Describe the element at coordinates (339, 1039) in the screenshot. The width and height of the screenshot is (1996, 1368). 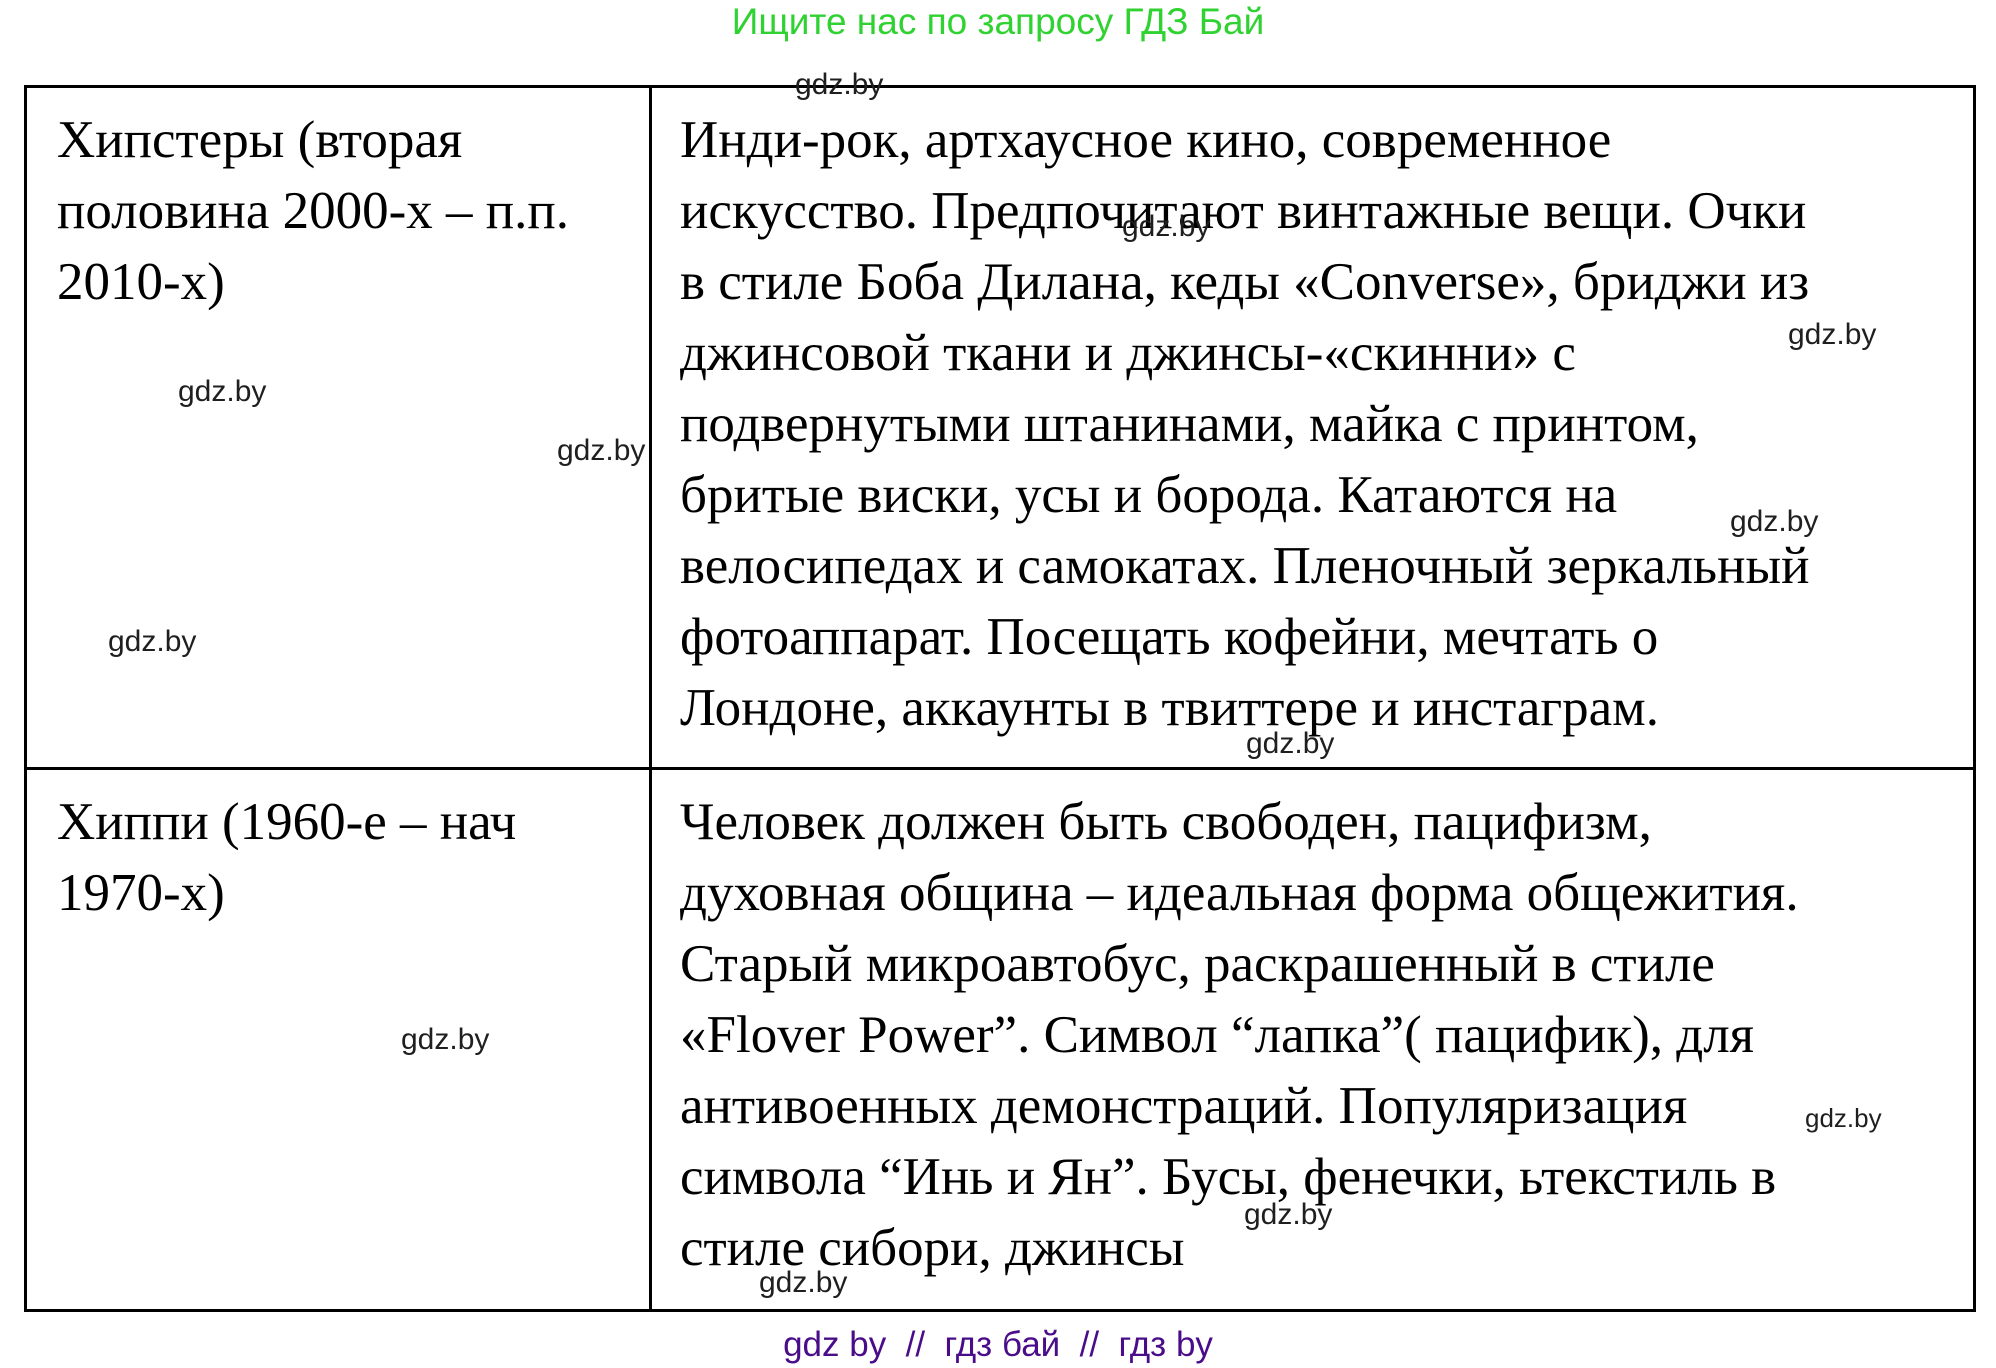
I see `table-cell-term-hippies: Хиппи (1960-е – нач 1970-х)` at that location.